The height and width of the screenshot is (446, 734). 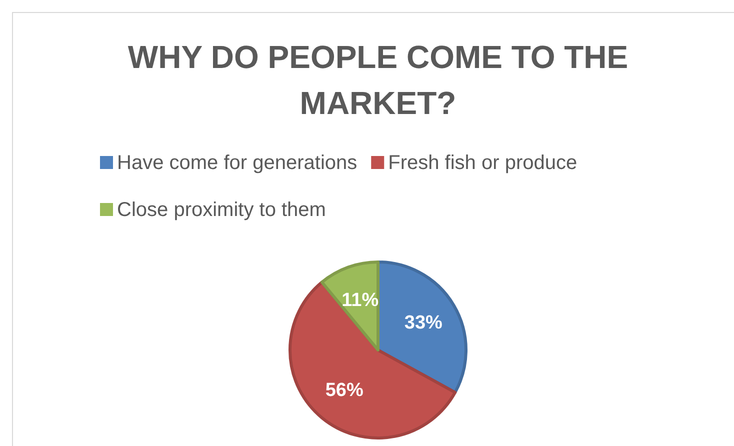 What do you see at coordinates (378, 80) in the screenshot?
I see `chart-title: WHY DO PEOPLE COME TO THE MARKET?` at bounding box center [378, 80].